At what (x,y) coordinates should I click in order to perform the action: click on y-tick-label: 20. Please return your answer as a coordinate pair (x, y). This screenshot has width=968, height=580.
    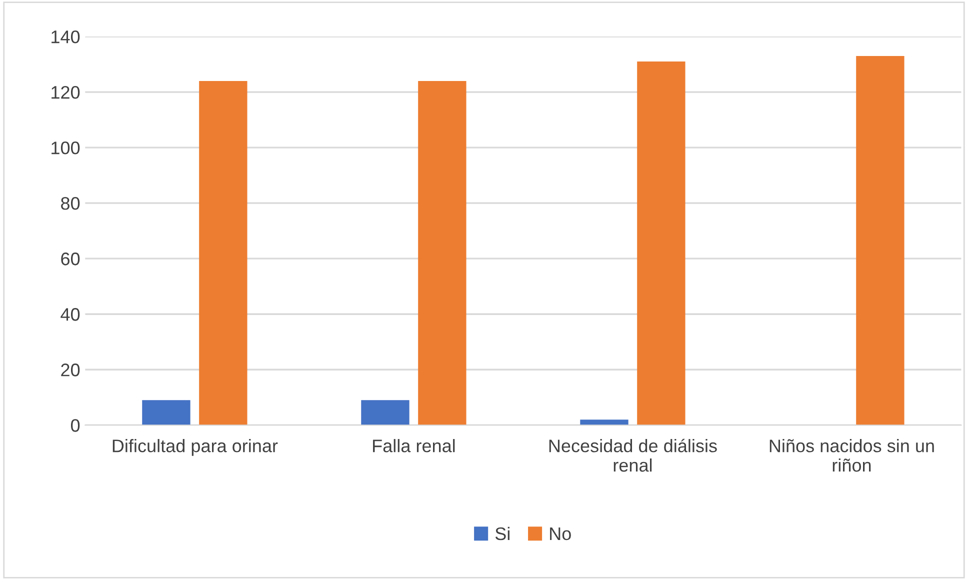
    Looking at the image, I should click on (70, 370).